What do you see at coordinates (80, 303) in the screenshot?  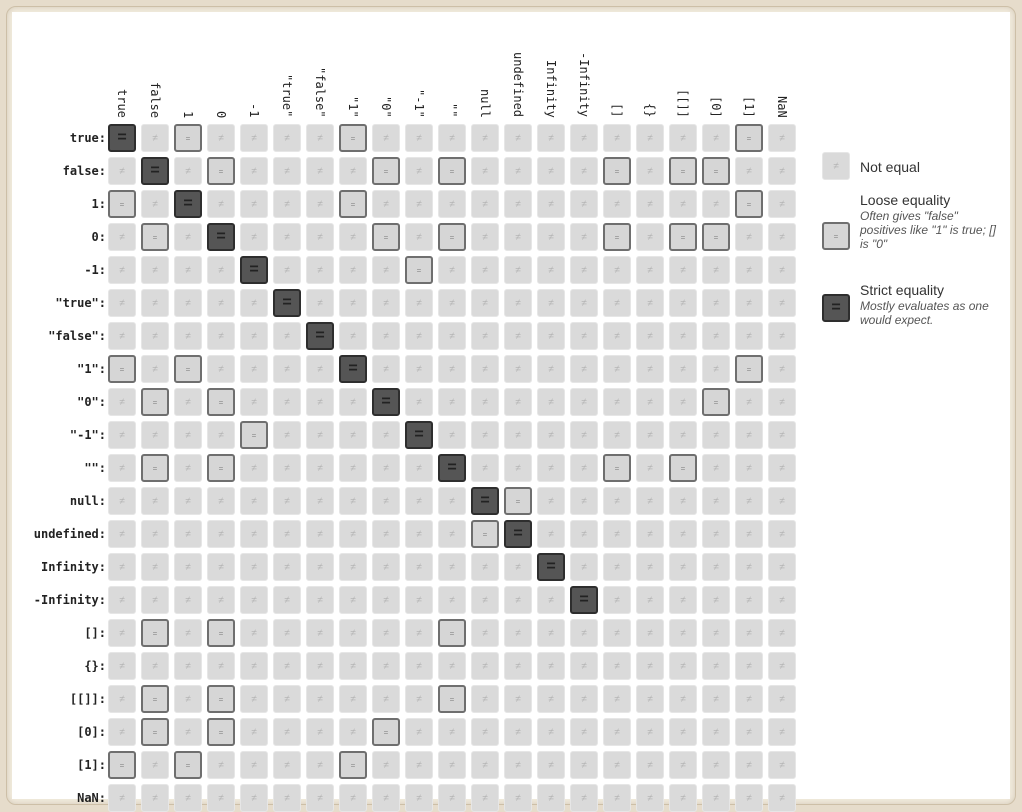 I see `row-label: "true":` at bounding box center [80, 303].